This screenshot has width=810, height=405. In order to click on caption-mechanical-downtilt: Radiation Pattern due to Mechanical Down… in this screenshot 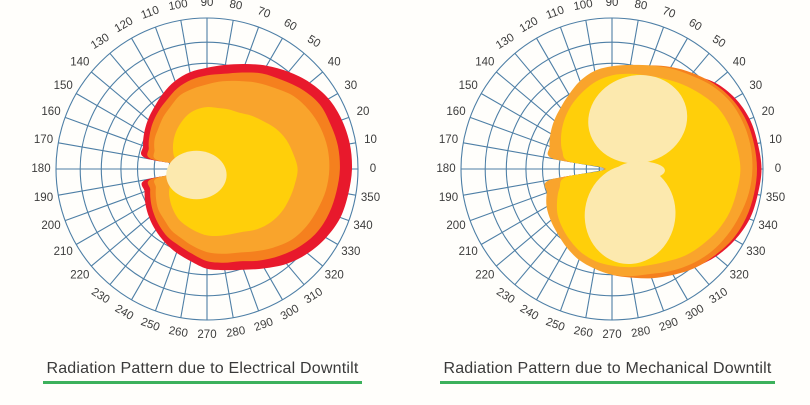, I will do `click(607, 372)`.